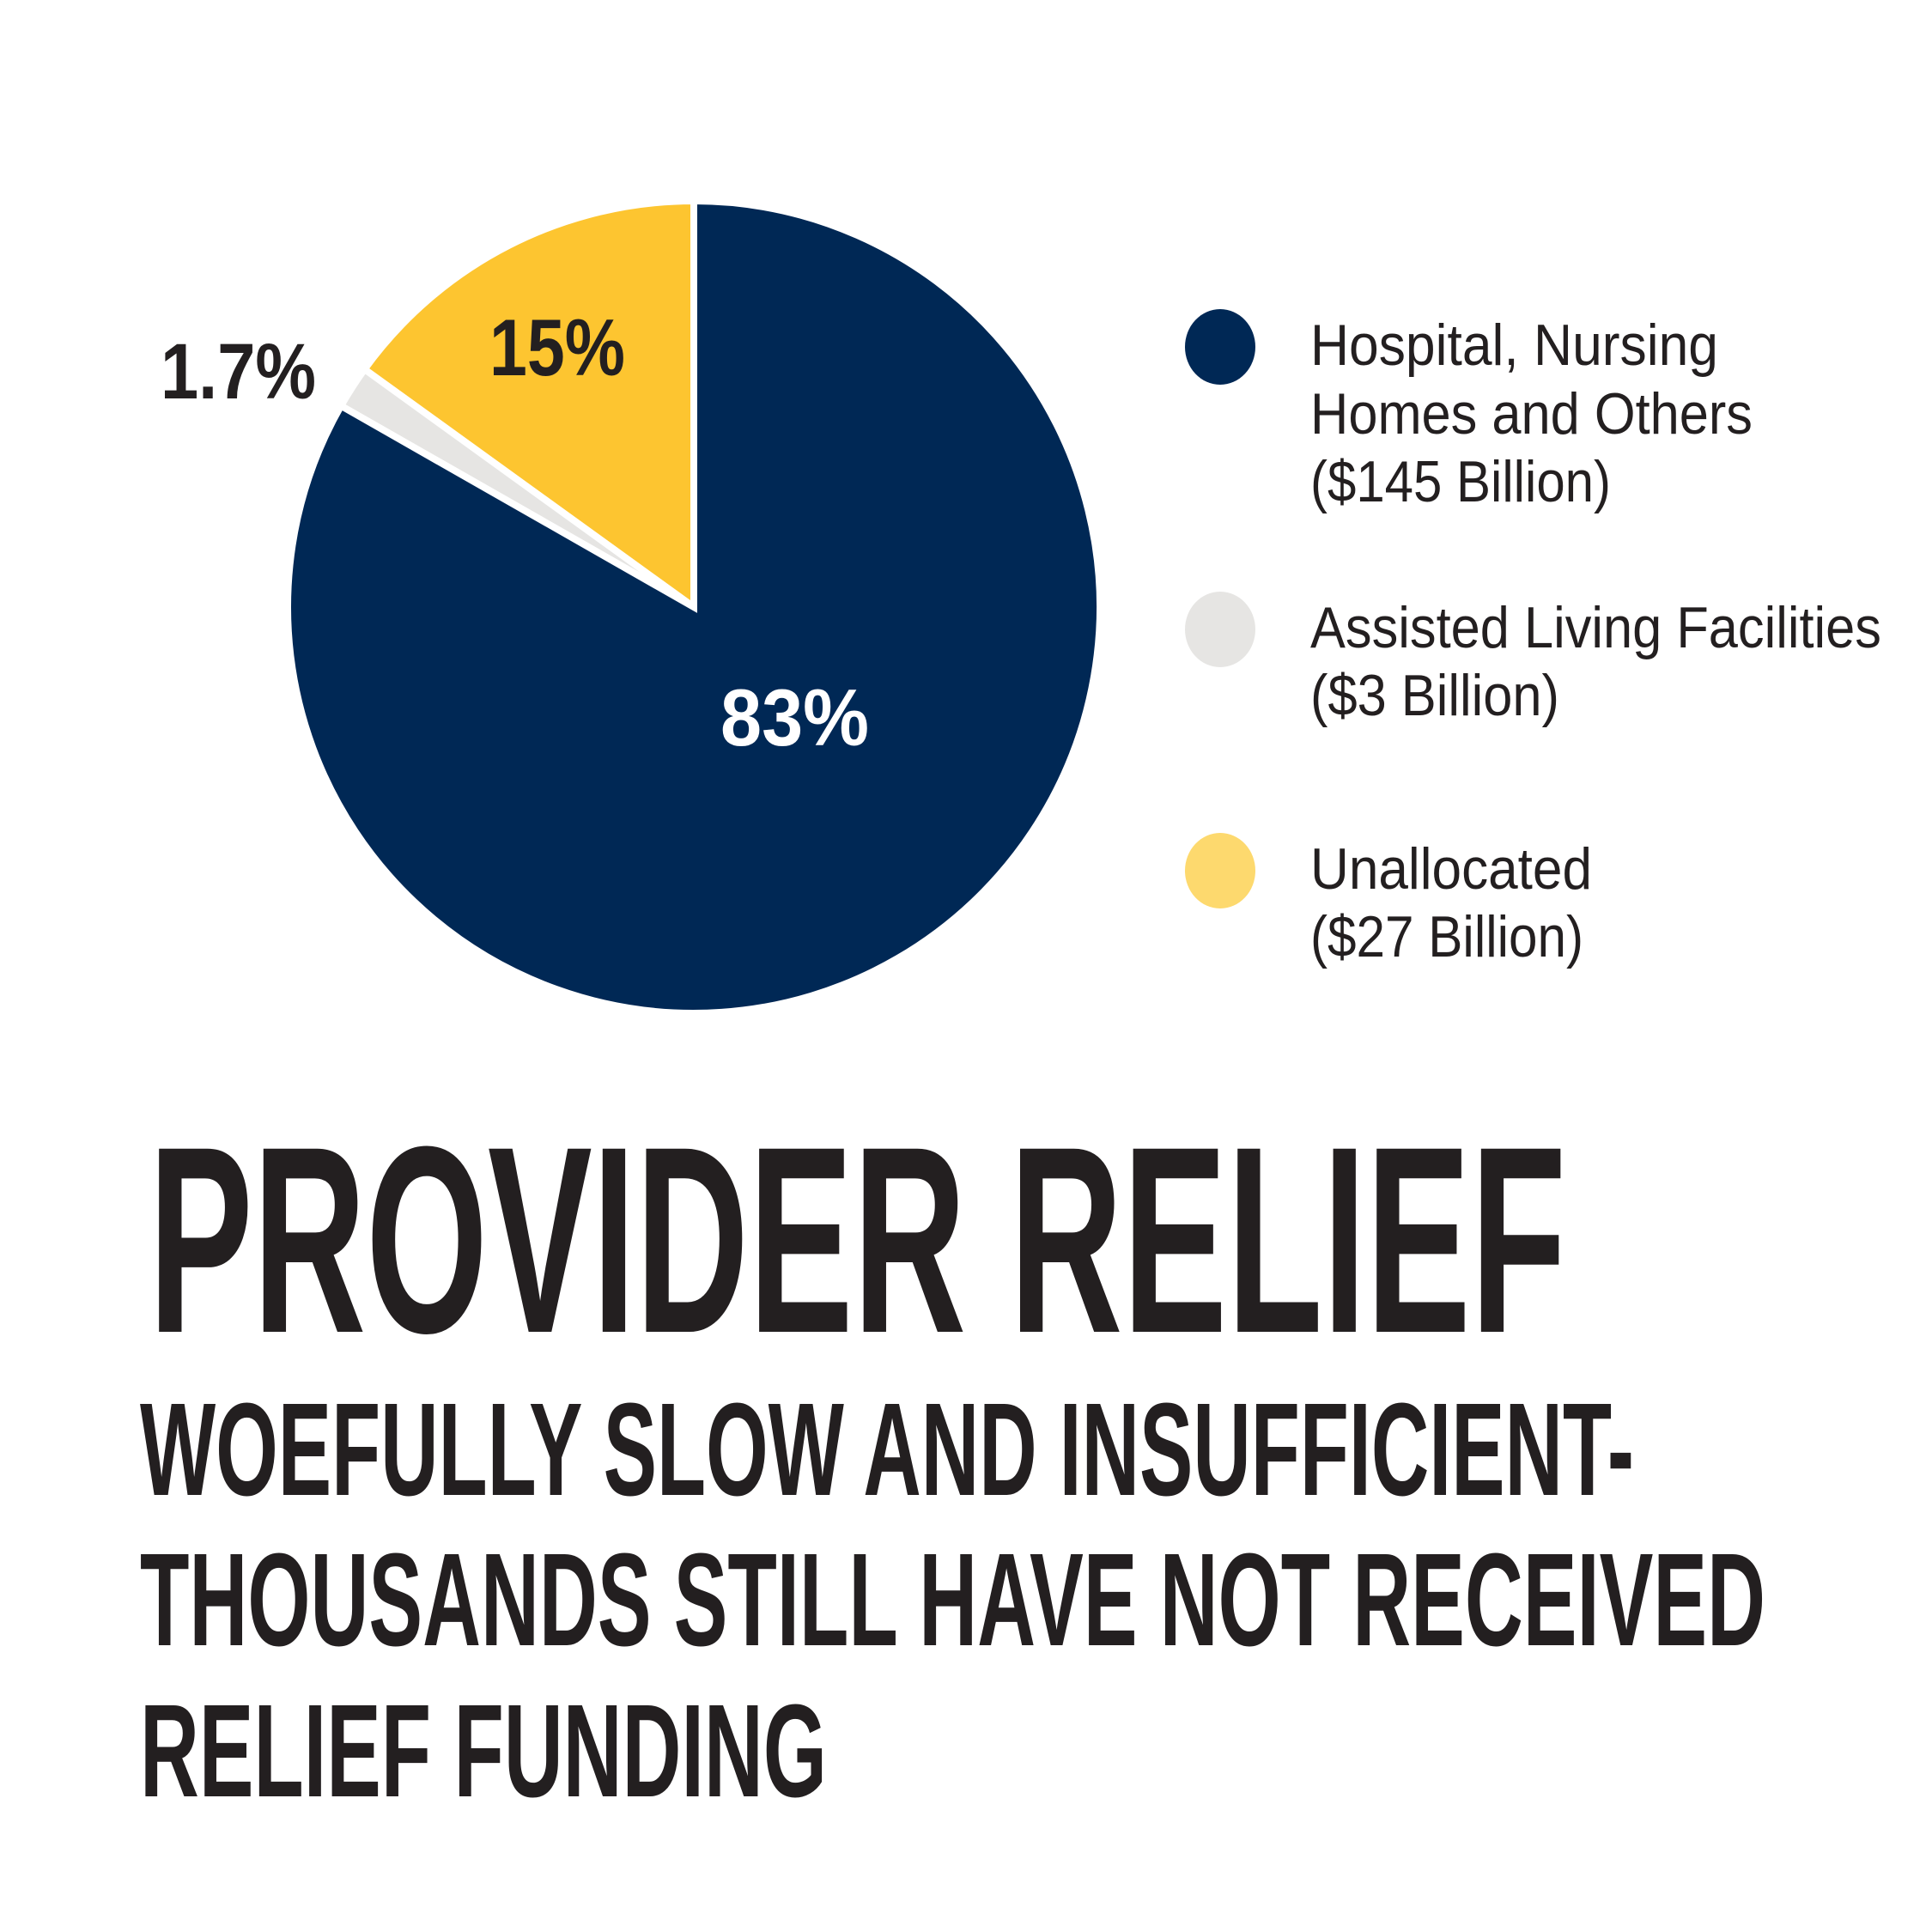  What do you see at coordinates (1220, 347) in the screenshot?
I see `legend-swatch-hospital` at bounding box center [1220, 347].